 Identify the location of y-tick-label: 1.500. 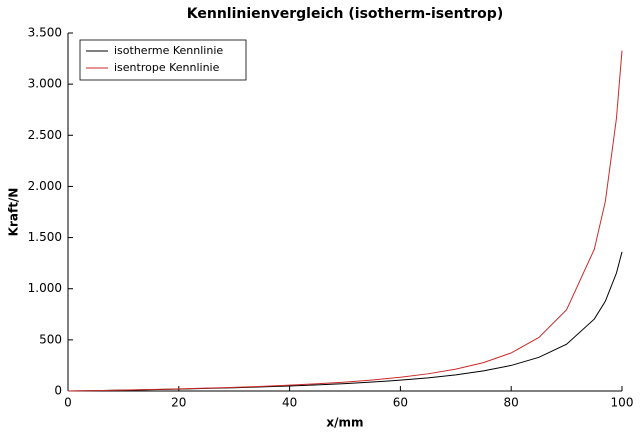
(45, 237).